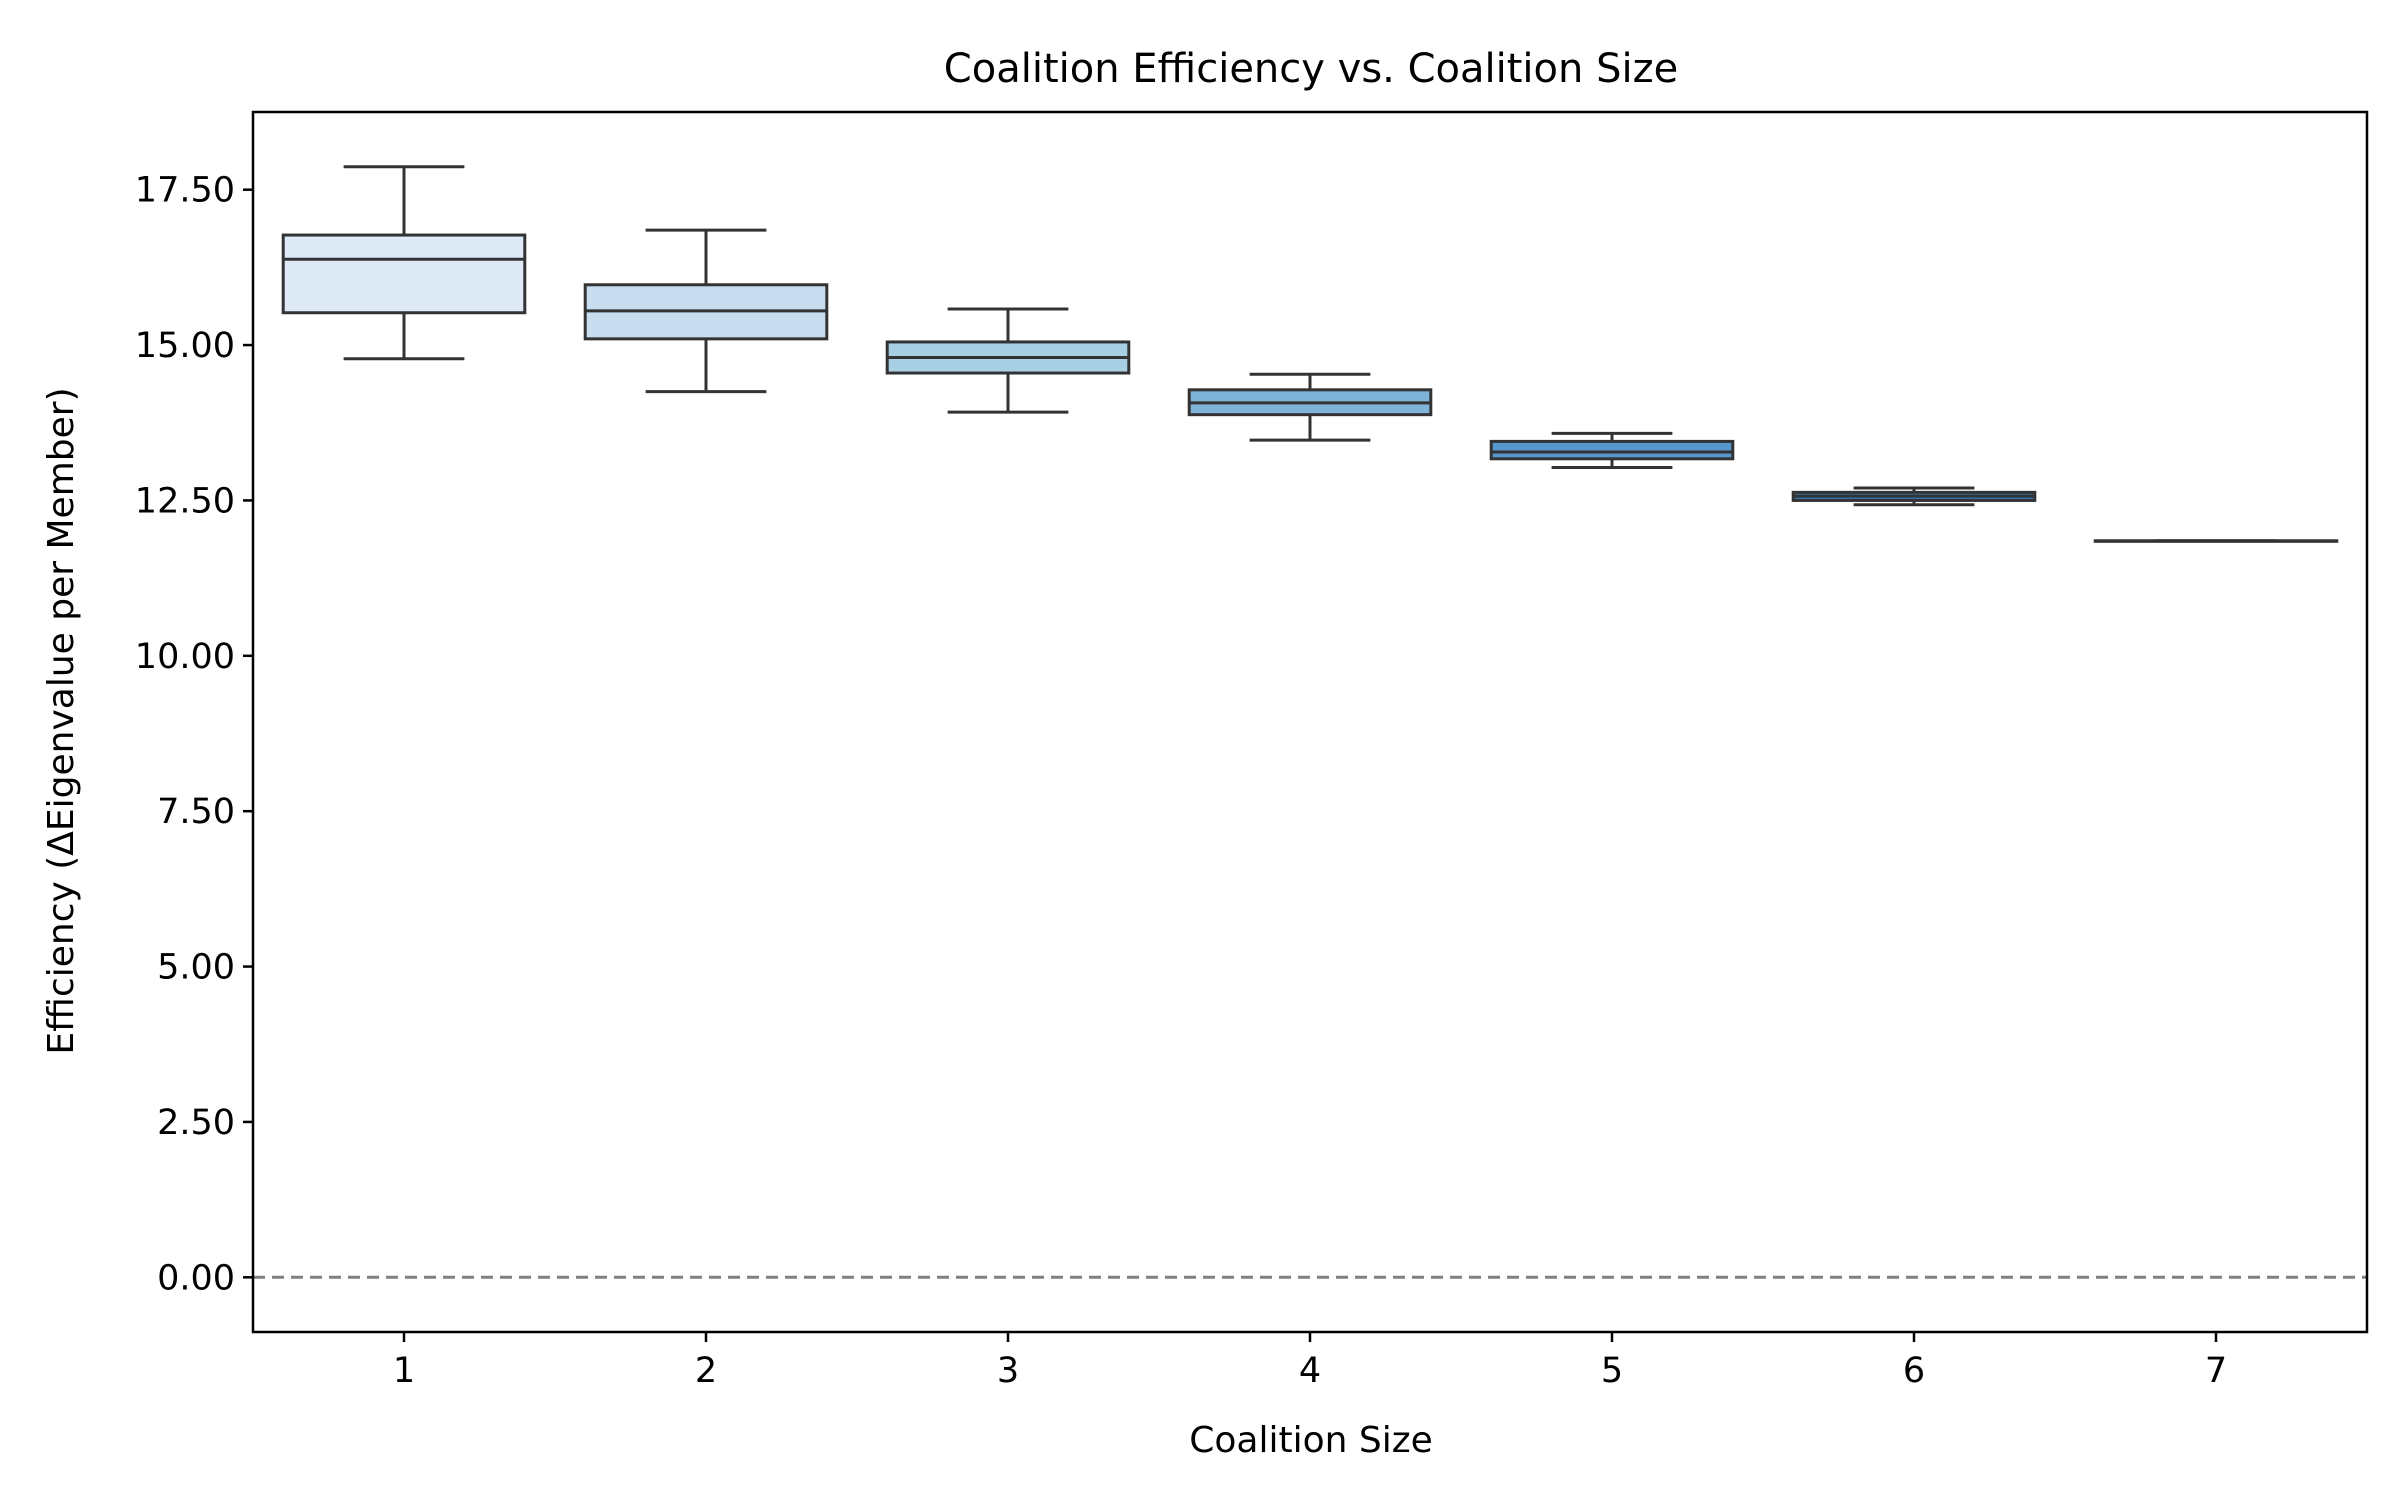  I want to click on y-tick-label: 2.50, so click(196, 1123).